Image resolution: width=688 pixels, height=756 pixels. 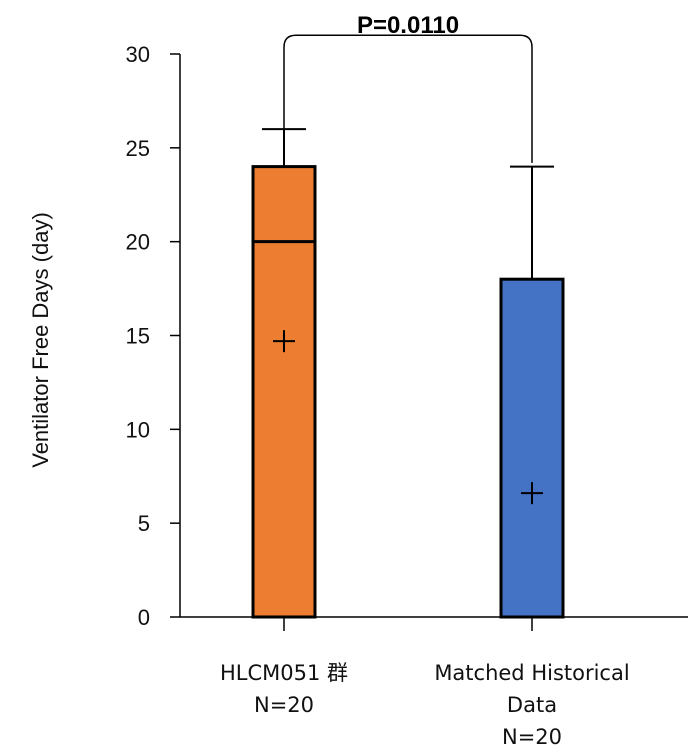 I want to click on y-axis-label: Ventilator Free Days (day), so click(x=40, y=340).